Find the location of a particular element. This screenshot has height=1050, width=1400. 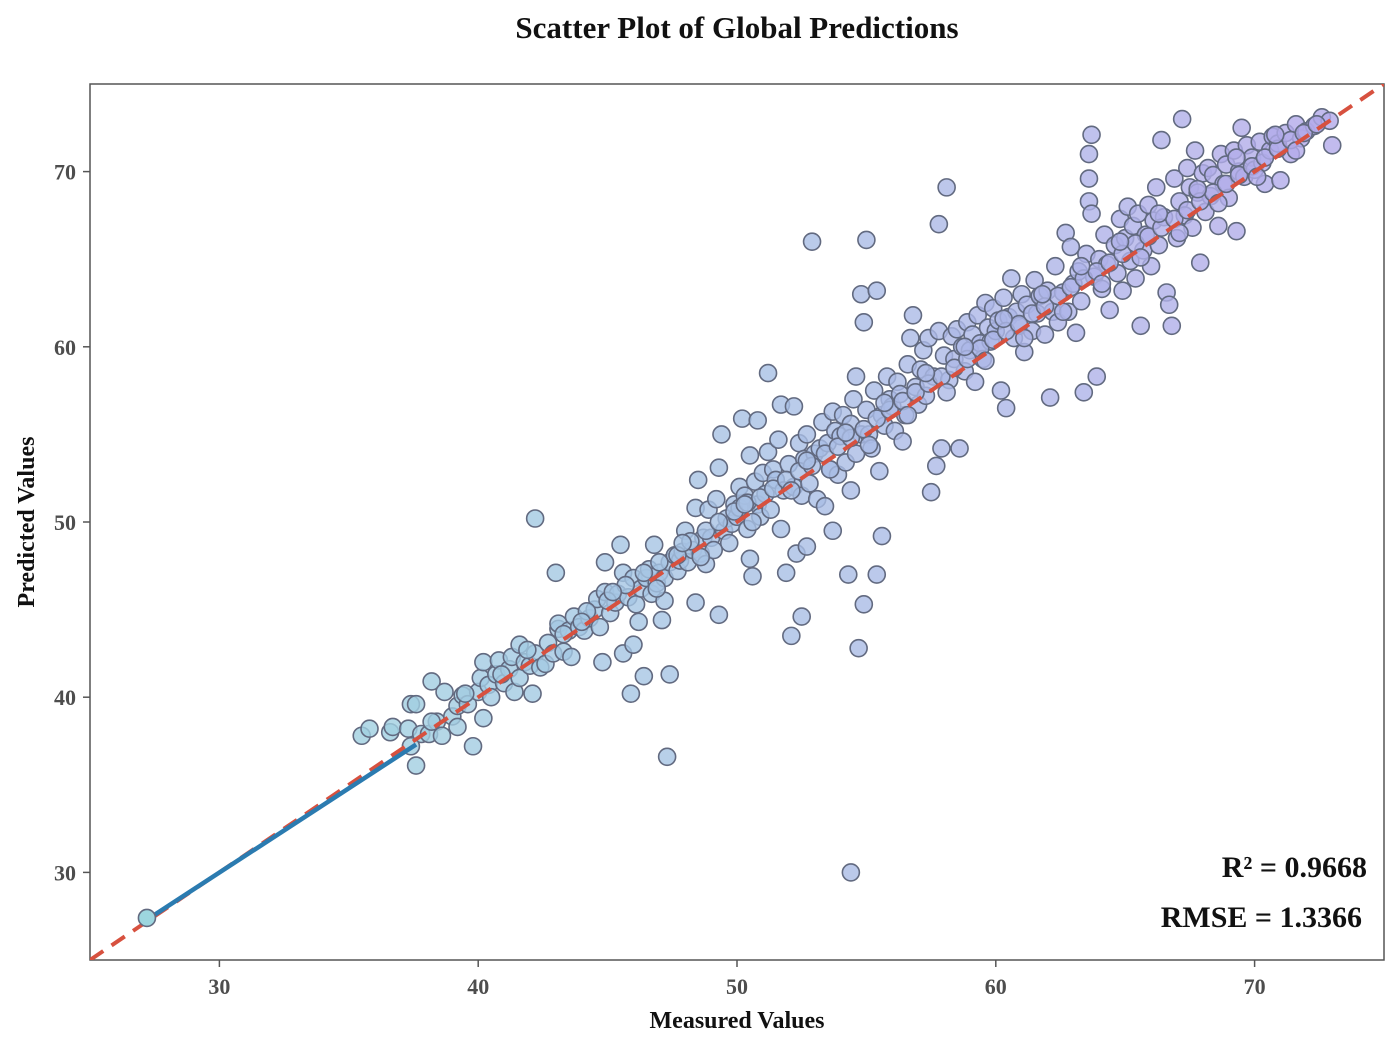

r2-annotation: R² = 0.9668 is located at coordinates (1294, 867).